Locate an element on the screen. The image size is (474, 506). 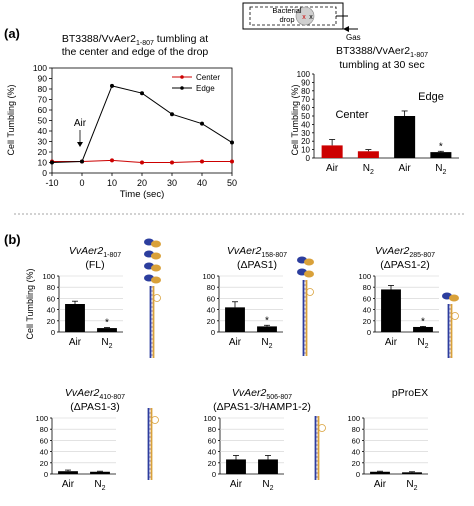
y-tick-label: 50 is located at coordinates (305, 116).